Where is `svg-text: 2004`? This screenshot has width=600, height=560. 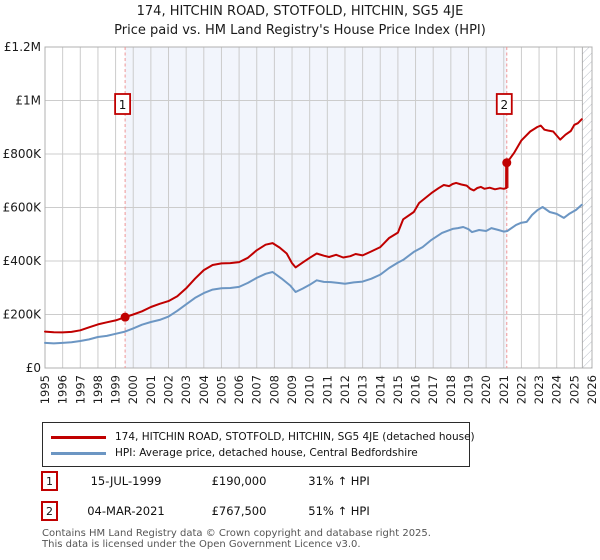
svg-text: 2004 is located at coordinates (204, 389).